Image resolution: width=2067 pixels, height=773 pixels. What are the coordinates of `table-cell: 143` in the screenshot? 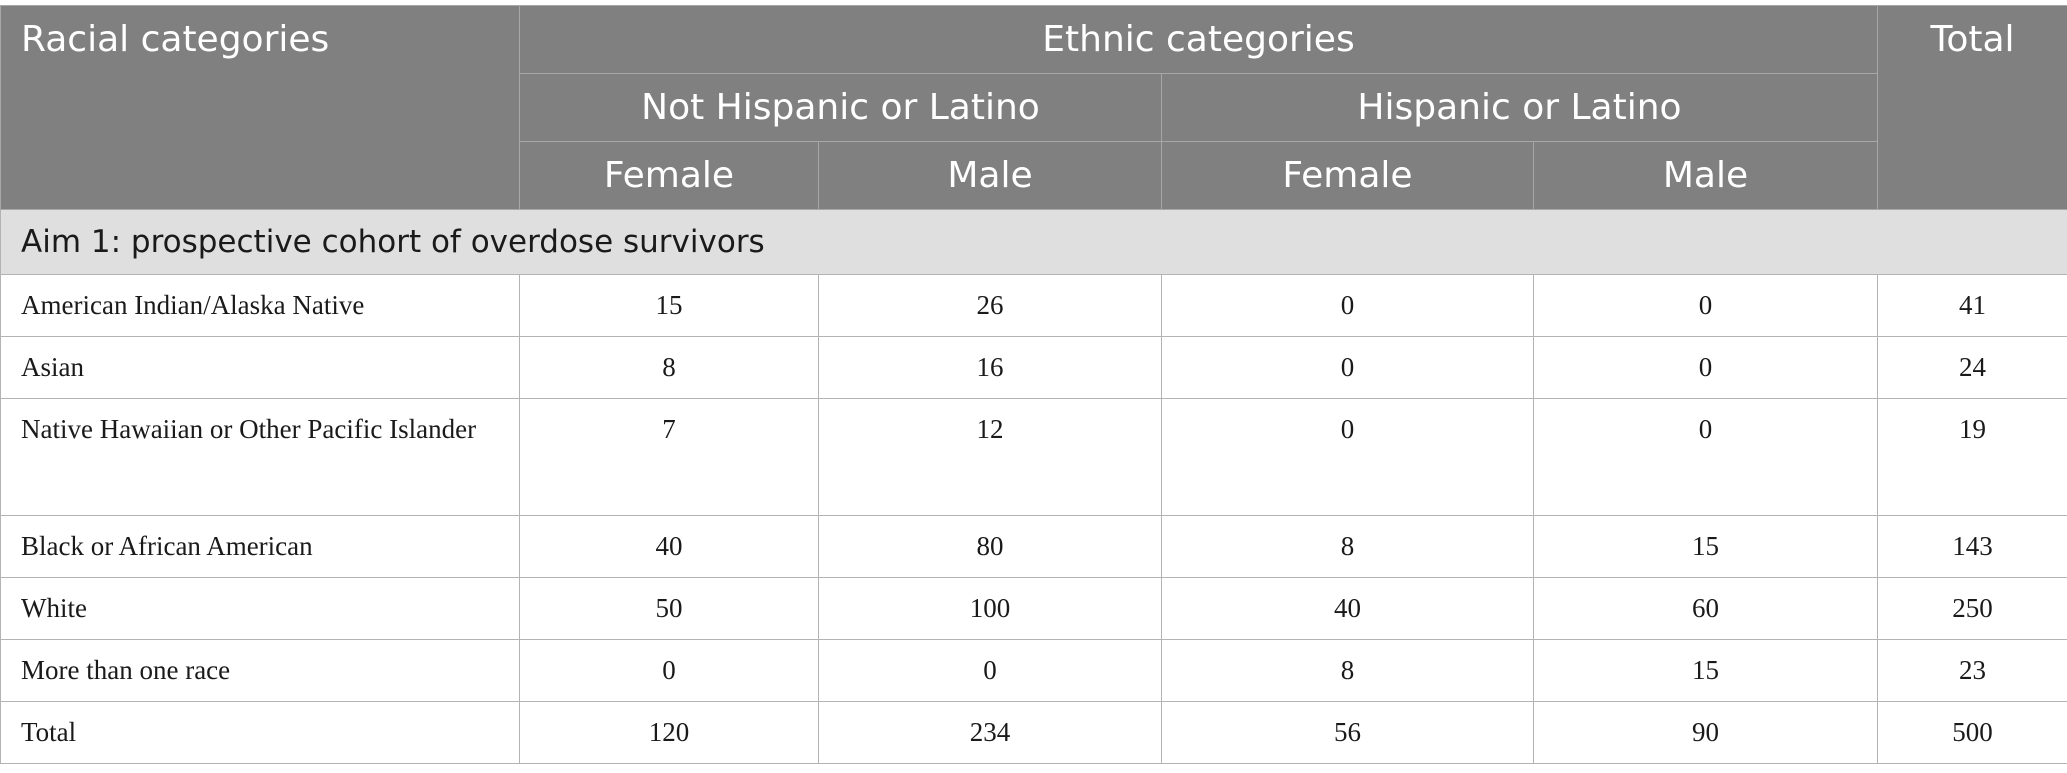 It's located at (1972, 546).